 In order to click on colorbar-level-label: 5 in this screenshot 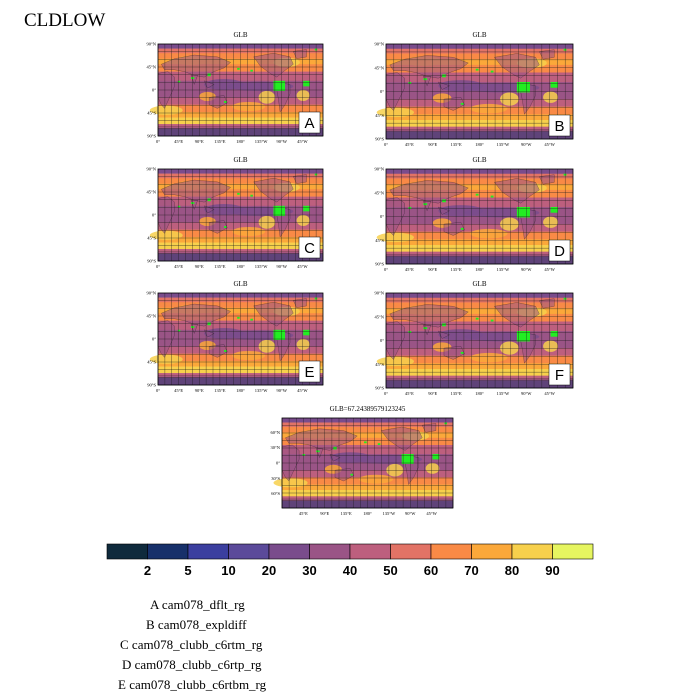, I will do `click(188, 570)`.